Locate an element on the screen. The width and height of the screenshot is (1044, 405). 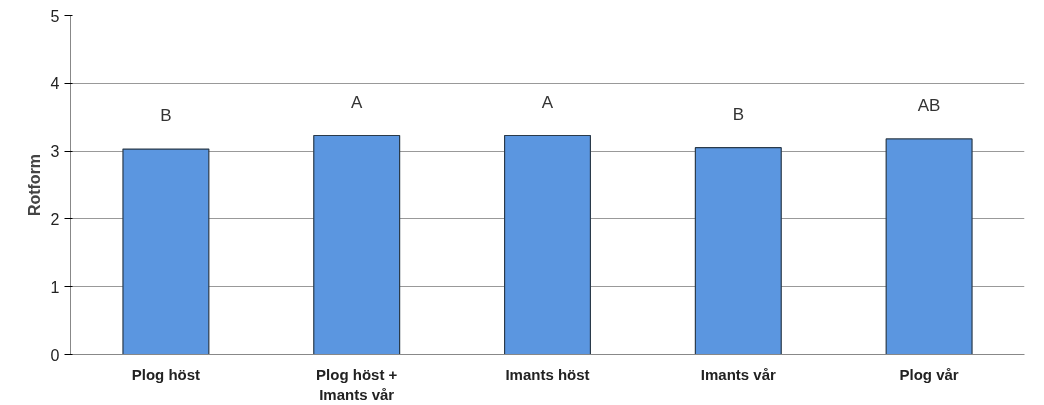
x-tick-label: Imants höst is located at coordinates (547, 374).